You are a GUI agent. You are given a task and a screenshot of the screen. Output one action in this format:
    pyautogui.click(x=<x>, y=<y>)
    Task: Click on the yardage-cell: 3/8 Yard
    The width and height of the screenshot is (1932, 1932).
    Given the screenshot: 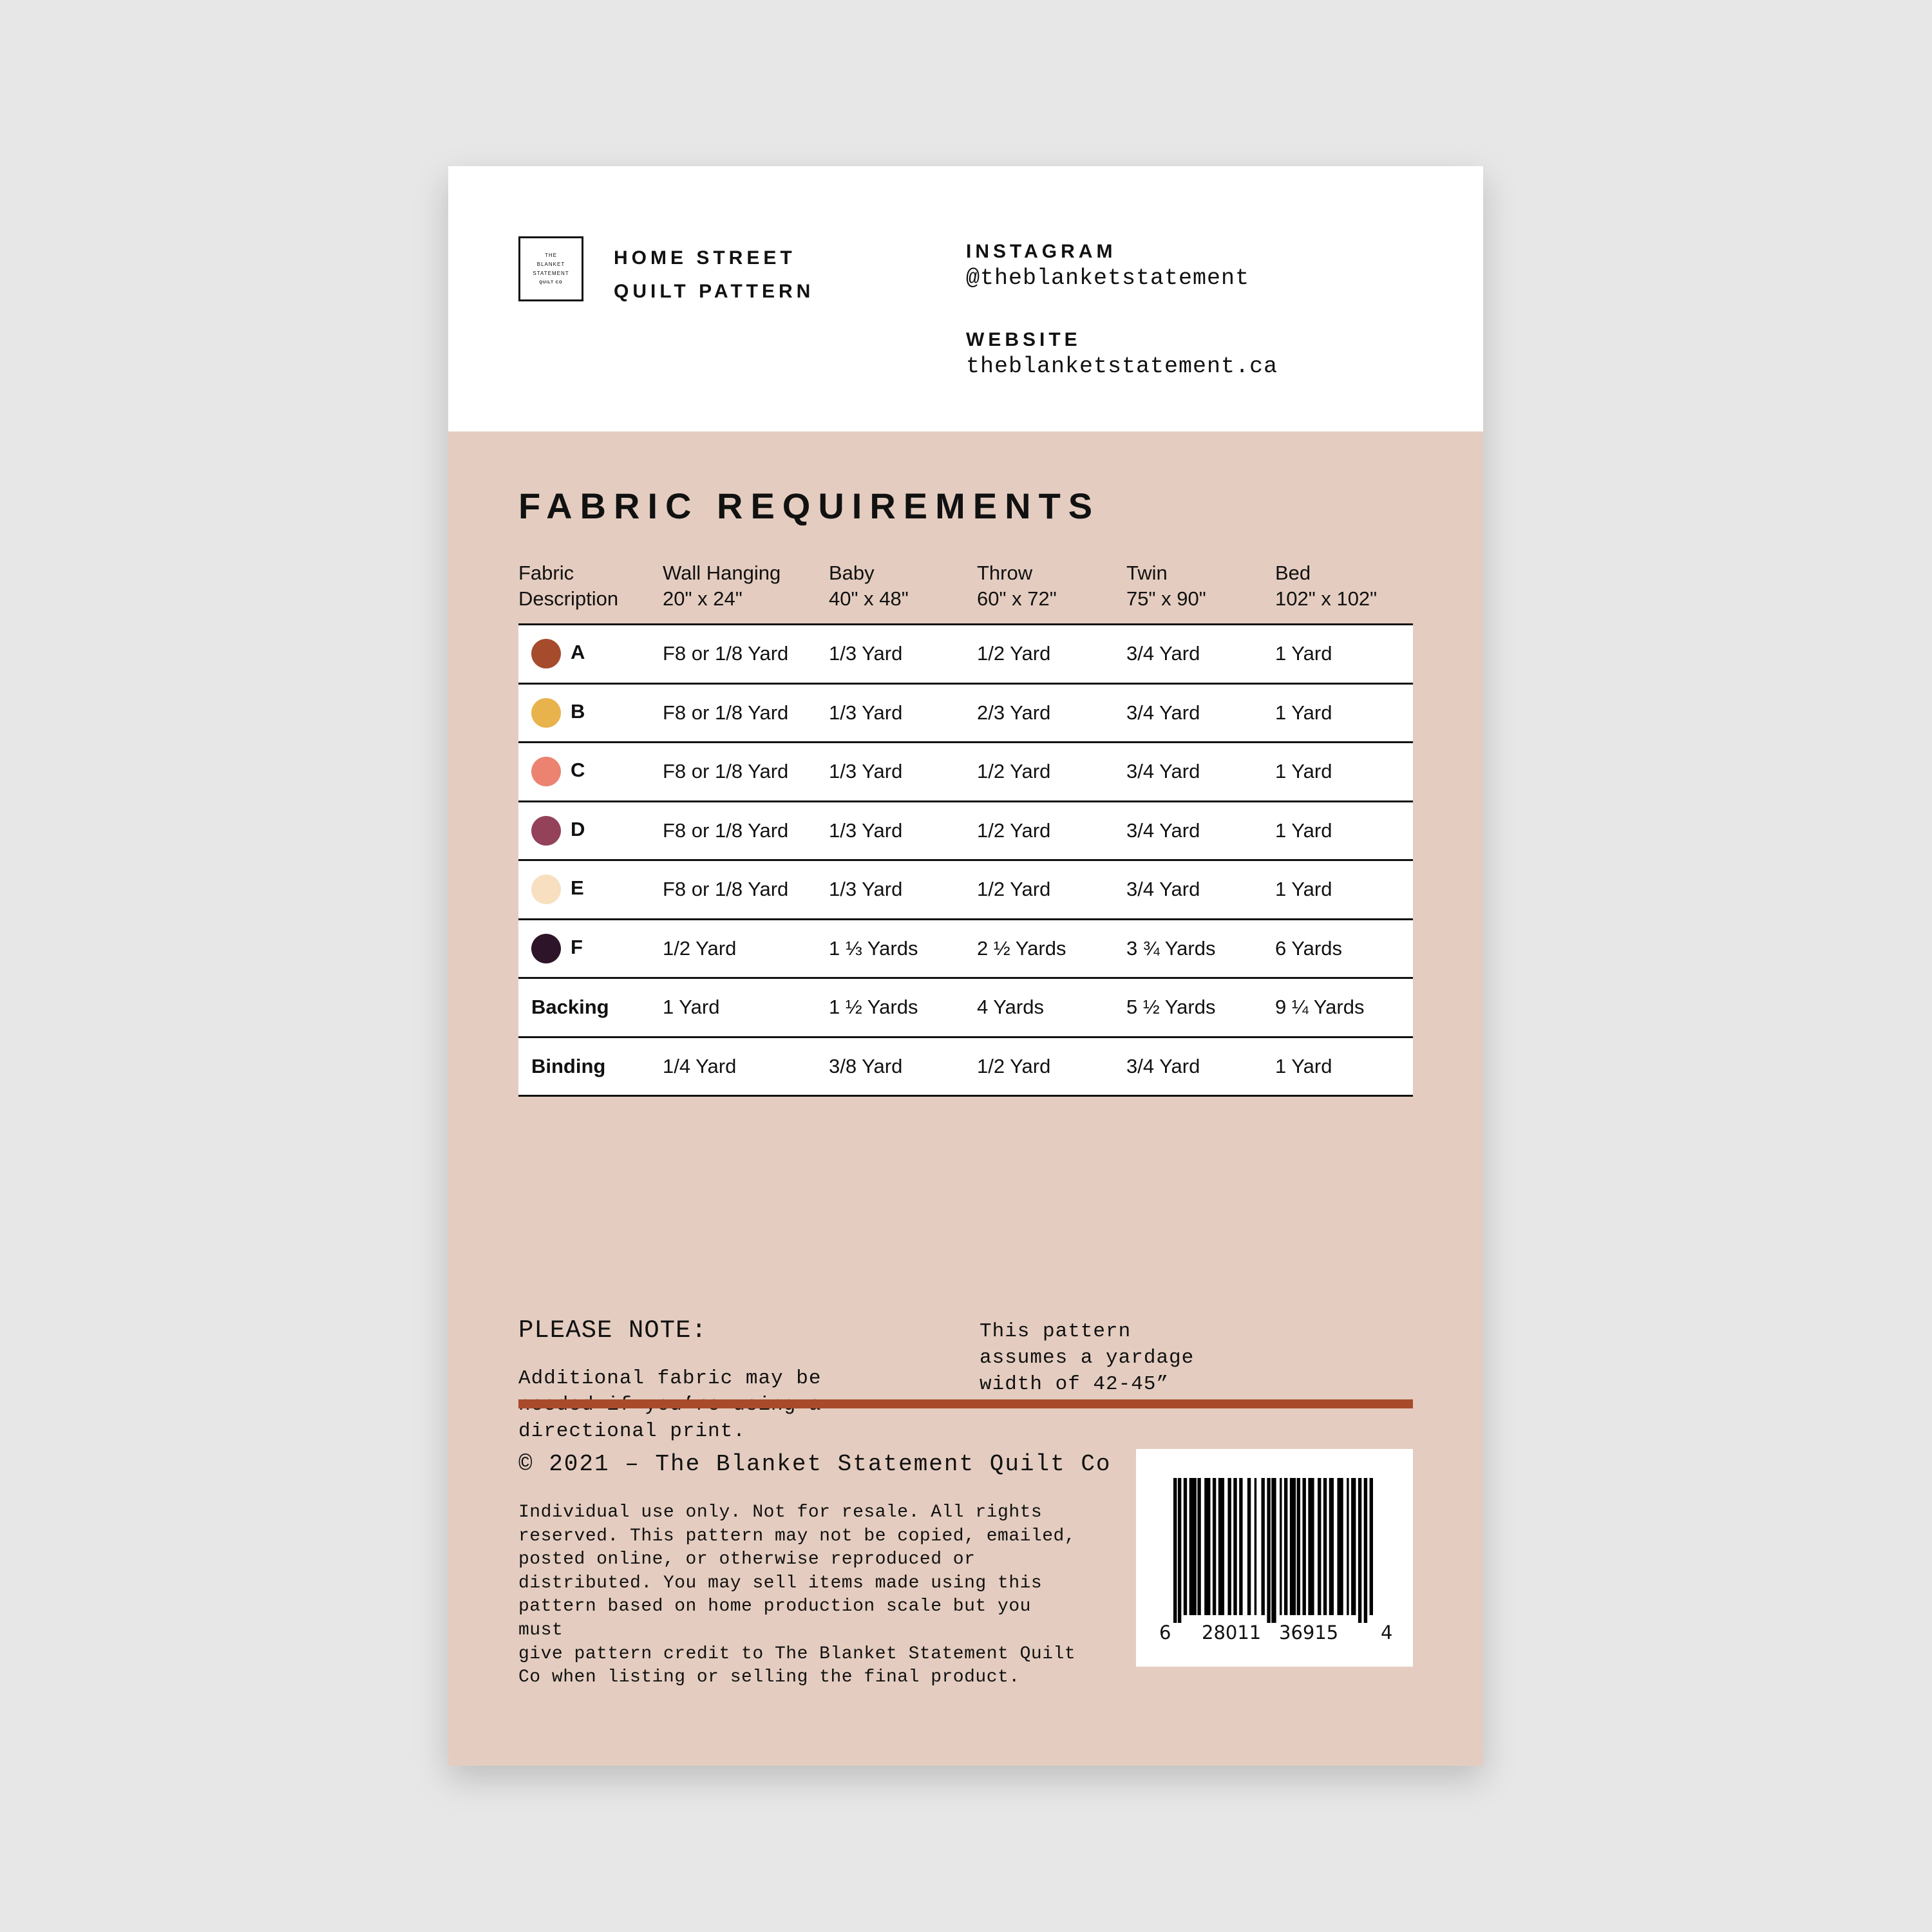 What is the action you would take?
    pyautogui.click(x=903, y=1066)
    